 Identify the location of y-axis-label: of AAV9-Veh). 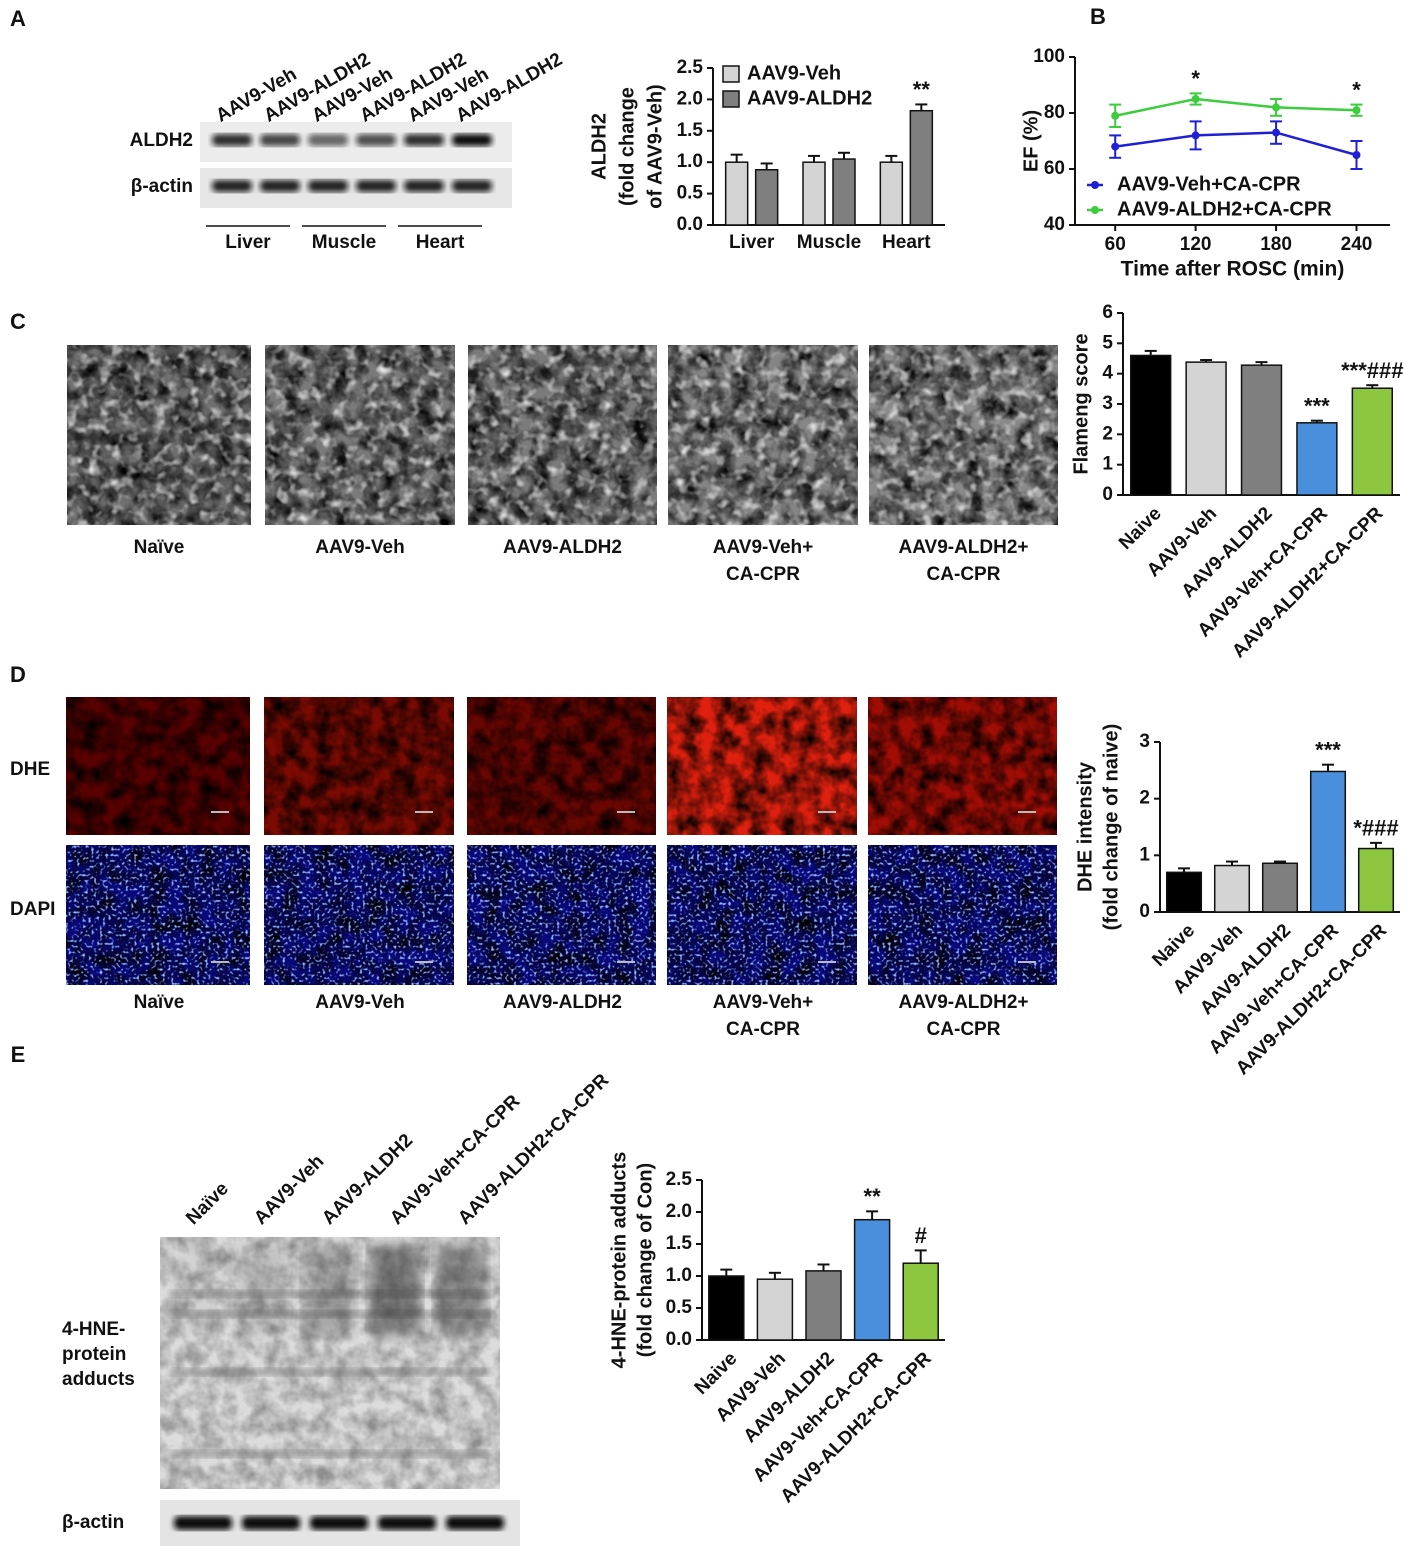
(655, 146).